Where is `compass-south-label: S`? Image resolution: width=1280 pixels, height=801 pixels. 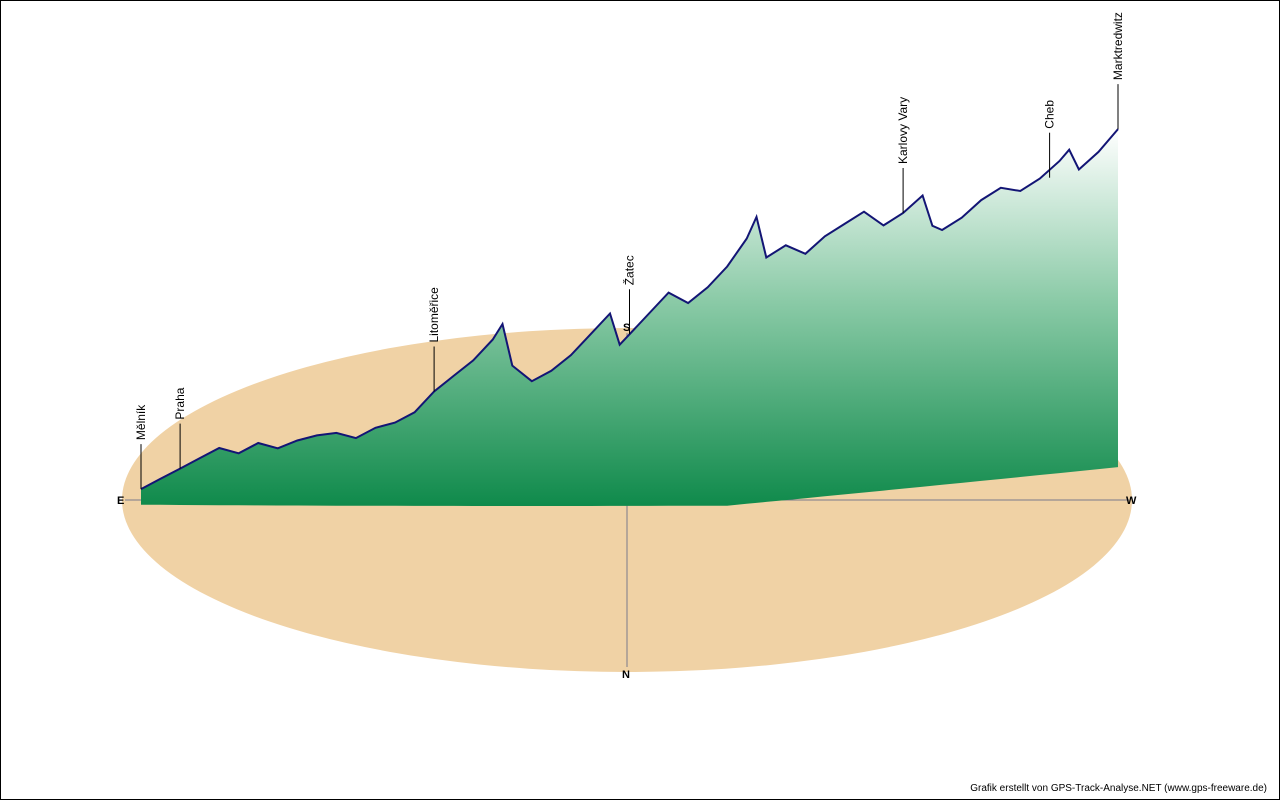 compass-south-label: S is located at coordinates (626, 328).